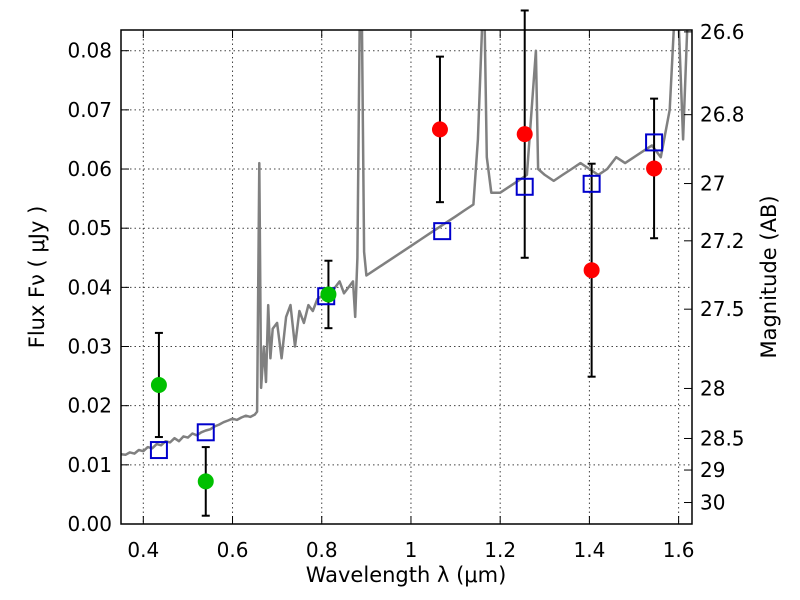 This screenshot has height=600, width=800. I want to click on y2-tick-label: 30, so click(712, 503).